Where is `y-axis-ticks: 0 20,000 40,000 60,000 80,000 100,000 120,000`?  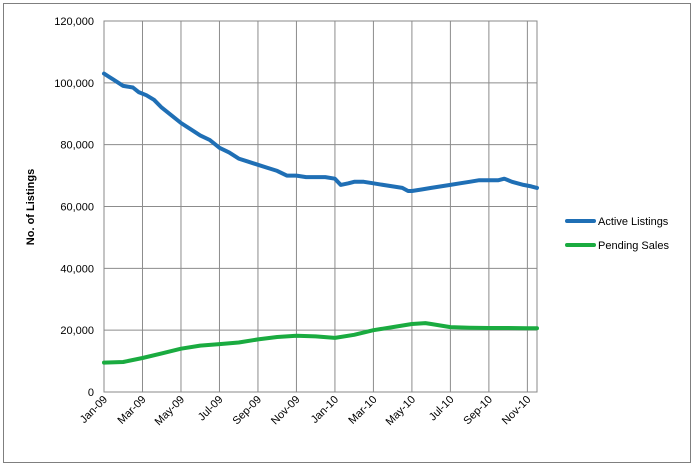
y-axis-ticks: 0 20,000 40,000 60,000 80,000 100,000 120,000 is located at coordinates (74, 207).